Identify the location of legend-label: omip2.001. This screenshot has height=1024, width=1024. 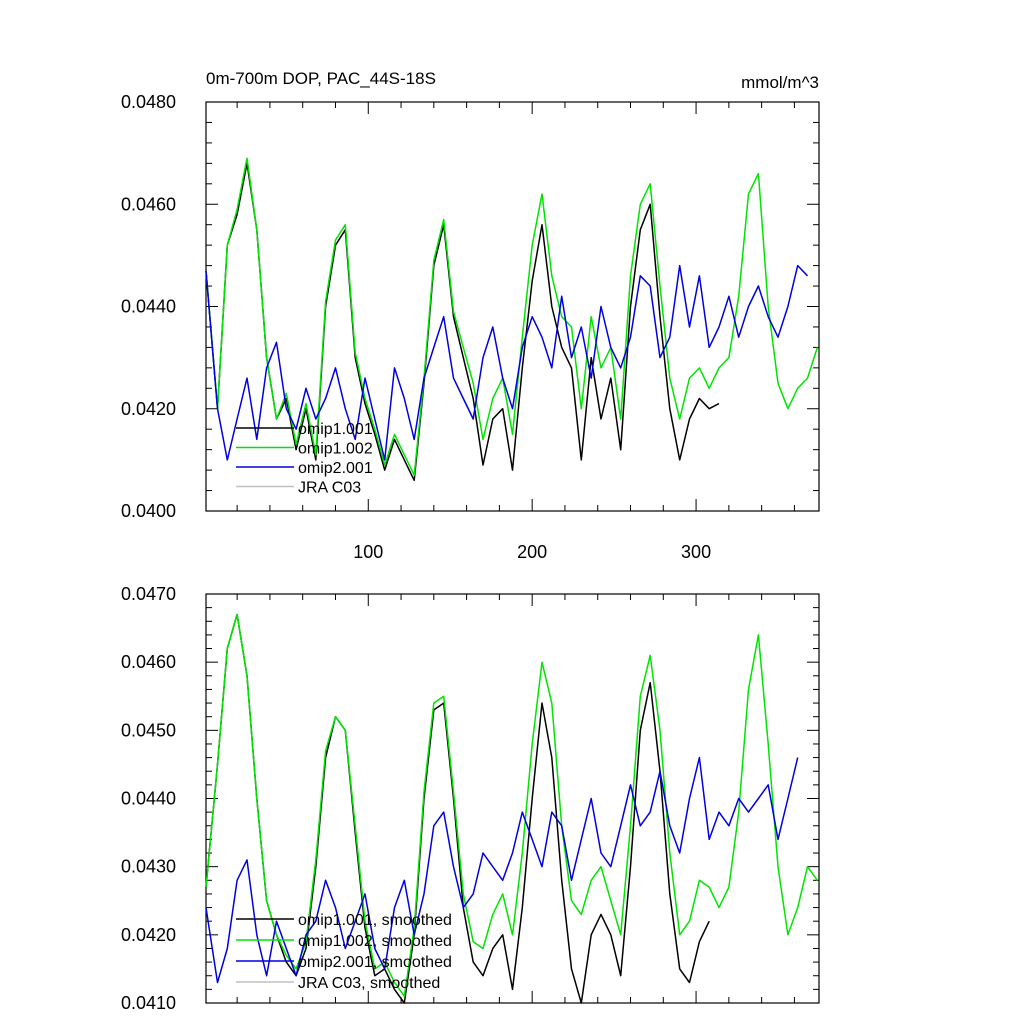
(335, 468).